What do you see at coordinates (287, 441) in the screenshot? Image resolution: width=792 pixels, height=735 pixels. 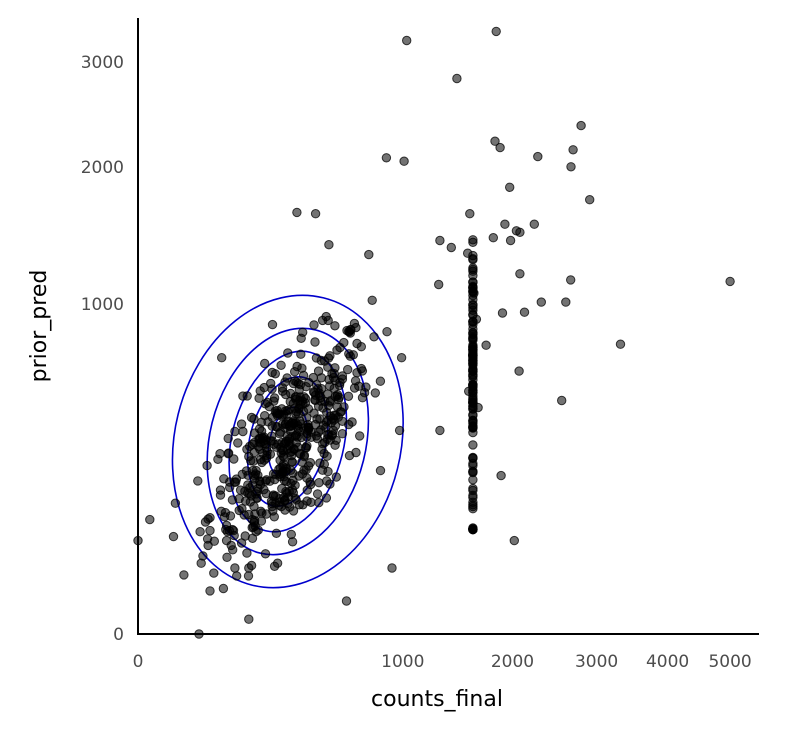 I see `density-contour` at bounding box center [287, 441].